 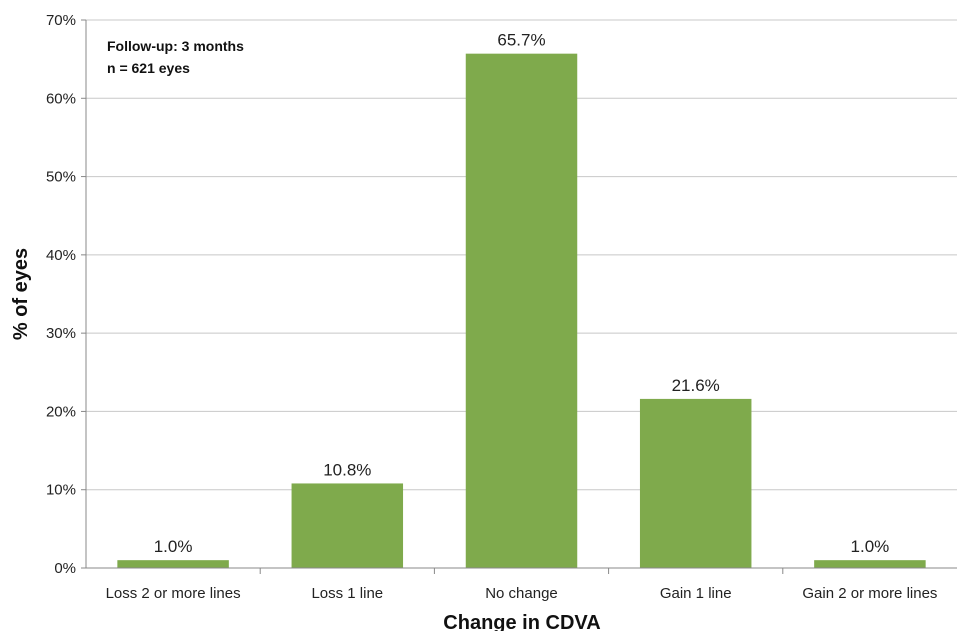 I want to click on x-category-label: Gain 1 line, so click(x=696, y=593).